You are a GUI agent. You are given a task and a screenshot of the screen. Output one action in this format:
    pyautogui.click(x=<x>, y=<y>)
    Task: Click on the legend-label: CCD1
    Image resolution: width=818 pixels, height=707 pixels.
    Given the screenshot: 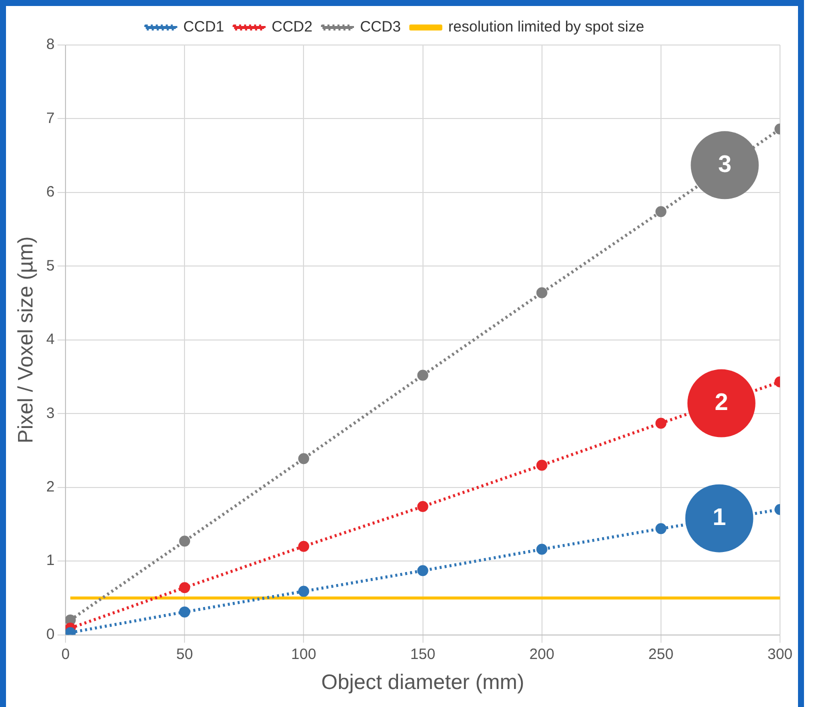 What is the action you would take?
    pyautogui.click(x=203, y=27)
    